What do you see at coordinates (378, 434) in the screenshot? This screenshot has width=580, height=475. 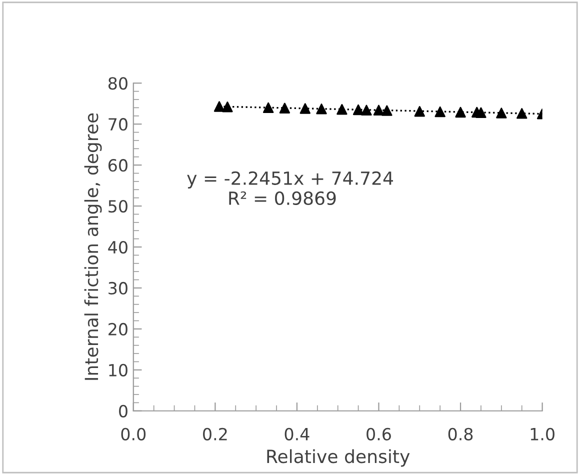 I see `x-tick-label: 0.6` at bounding box center [378, 434].